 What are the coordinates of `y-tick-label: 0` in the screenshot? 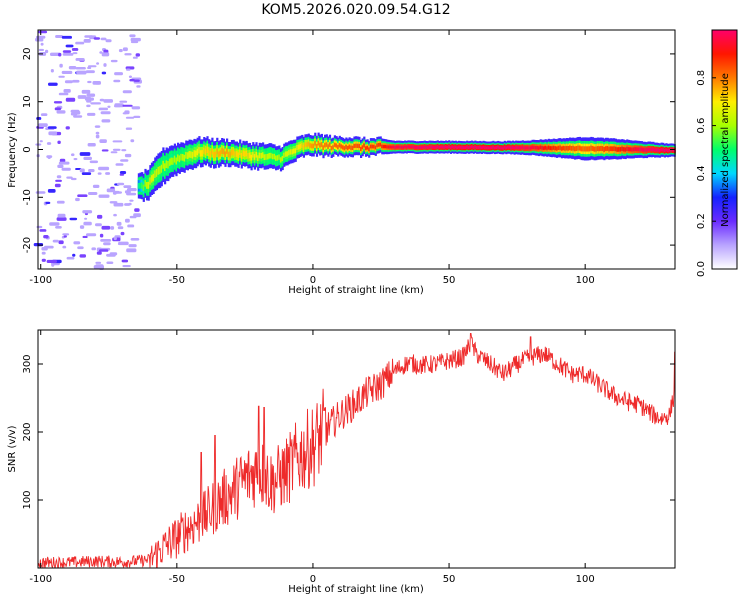 It's located at (27, 149).